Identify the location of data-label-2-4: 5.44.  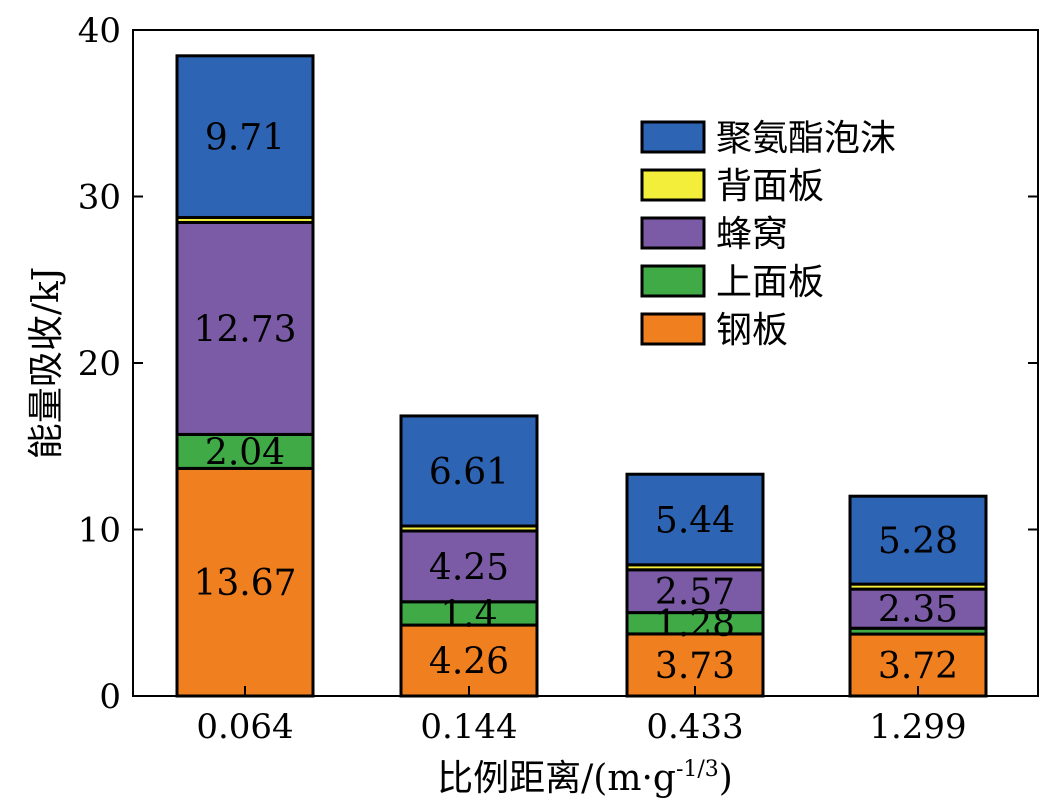
(695, 521).